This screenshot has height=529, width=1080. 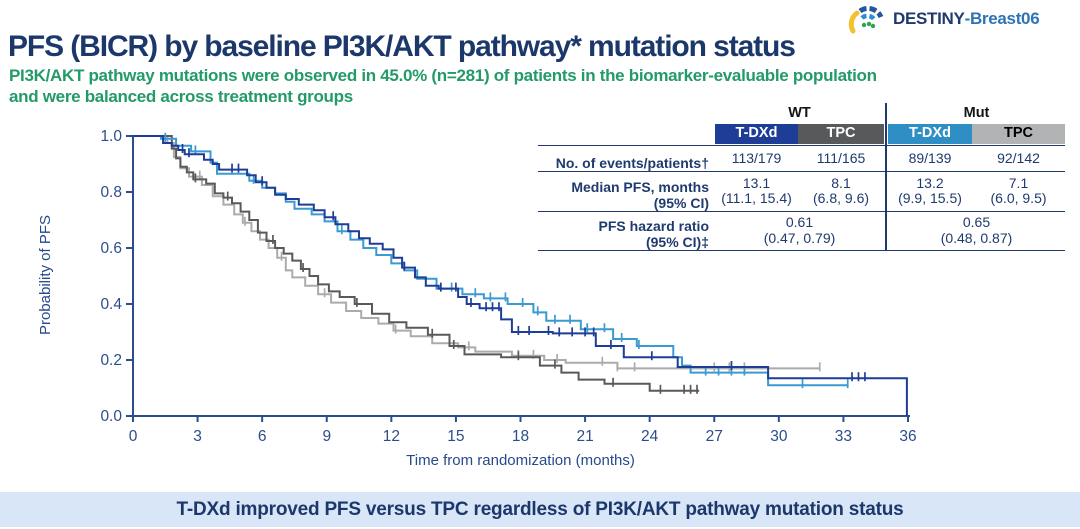 What do you see at coordinates (929, 18) in the screenshot?
I see `logo-text-primary: DESTINY` at bounding box center [929, 18].